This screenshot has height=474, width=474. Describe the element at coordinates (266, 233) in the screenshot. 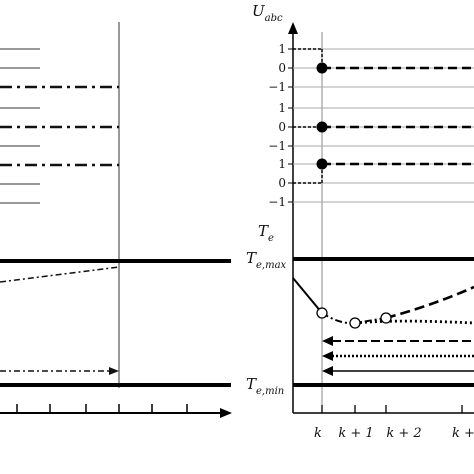

I see `te-label: Te` at that location.